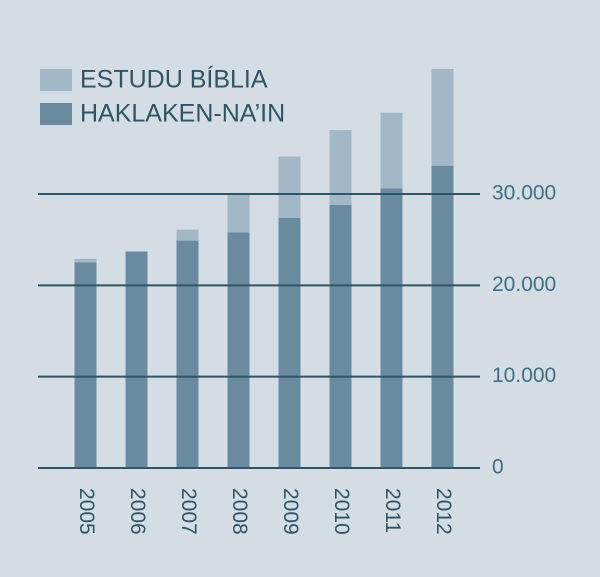 Image resolution: width=600 pixels, height=577 pixels. Describe the element at coordinates (182, 114) in the screenshot. I see `legend-label: HAKLAKEN-NA’IN` at that location.